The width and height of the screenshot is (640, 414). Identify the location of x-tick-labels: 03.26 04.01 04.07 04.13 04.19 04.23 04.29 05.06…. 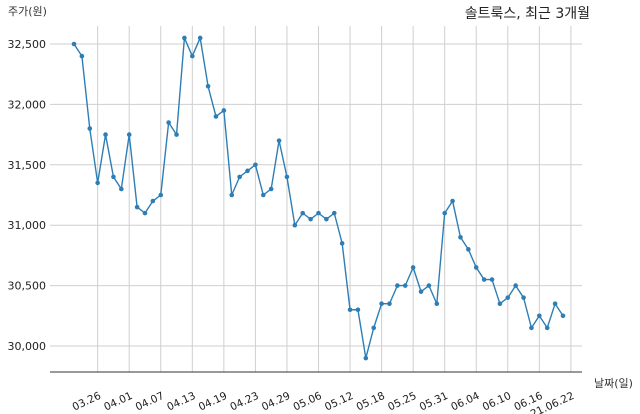
(324, 402).